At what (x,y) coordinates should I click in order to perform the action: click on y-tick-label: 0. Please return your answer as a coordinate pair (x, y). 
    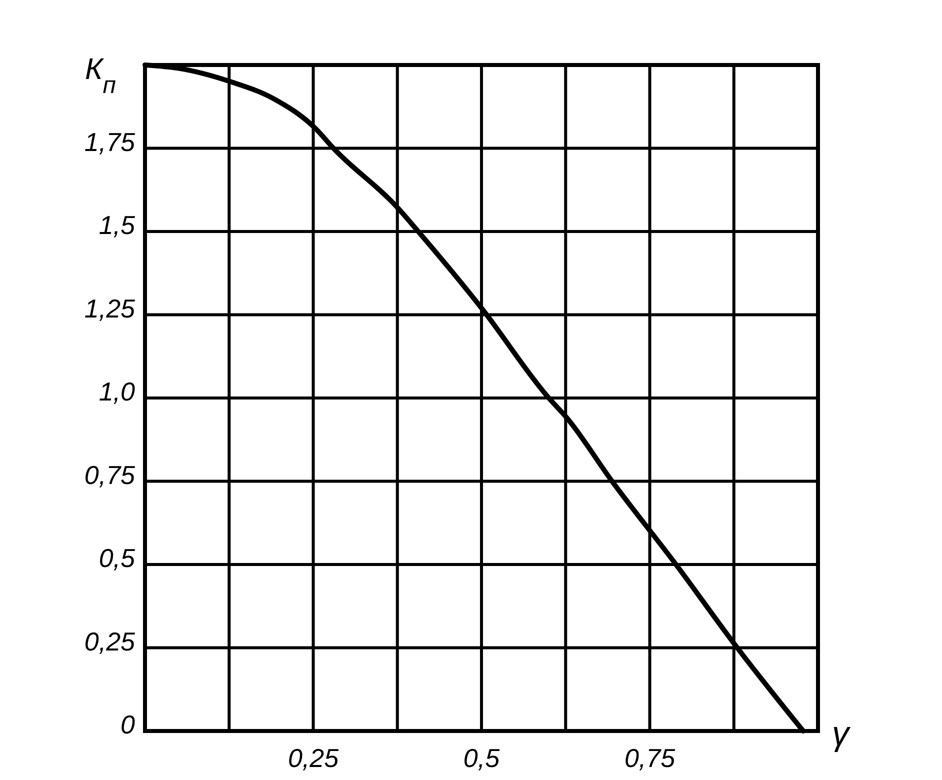
    Looking at the image, I should click on (128, 725).